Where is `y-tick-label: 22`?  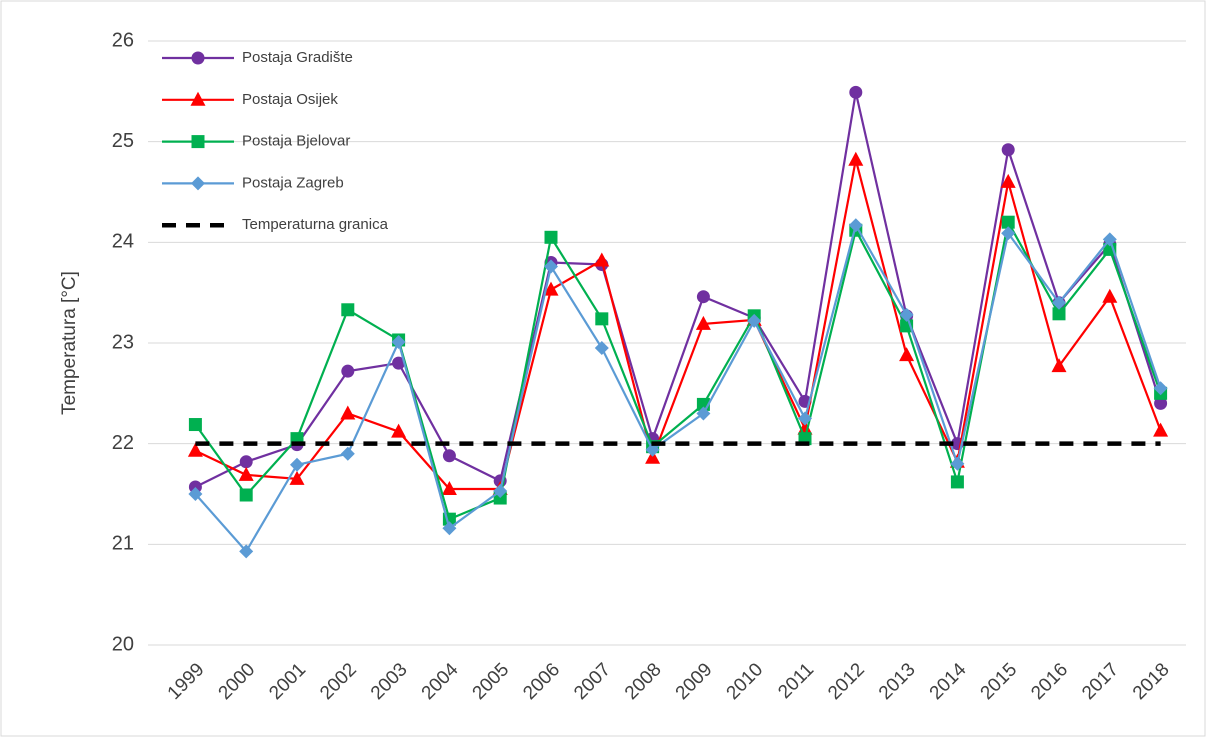 y-tick-label: 22 is located at coordinates (123, 443).